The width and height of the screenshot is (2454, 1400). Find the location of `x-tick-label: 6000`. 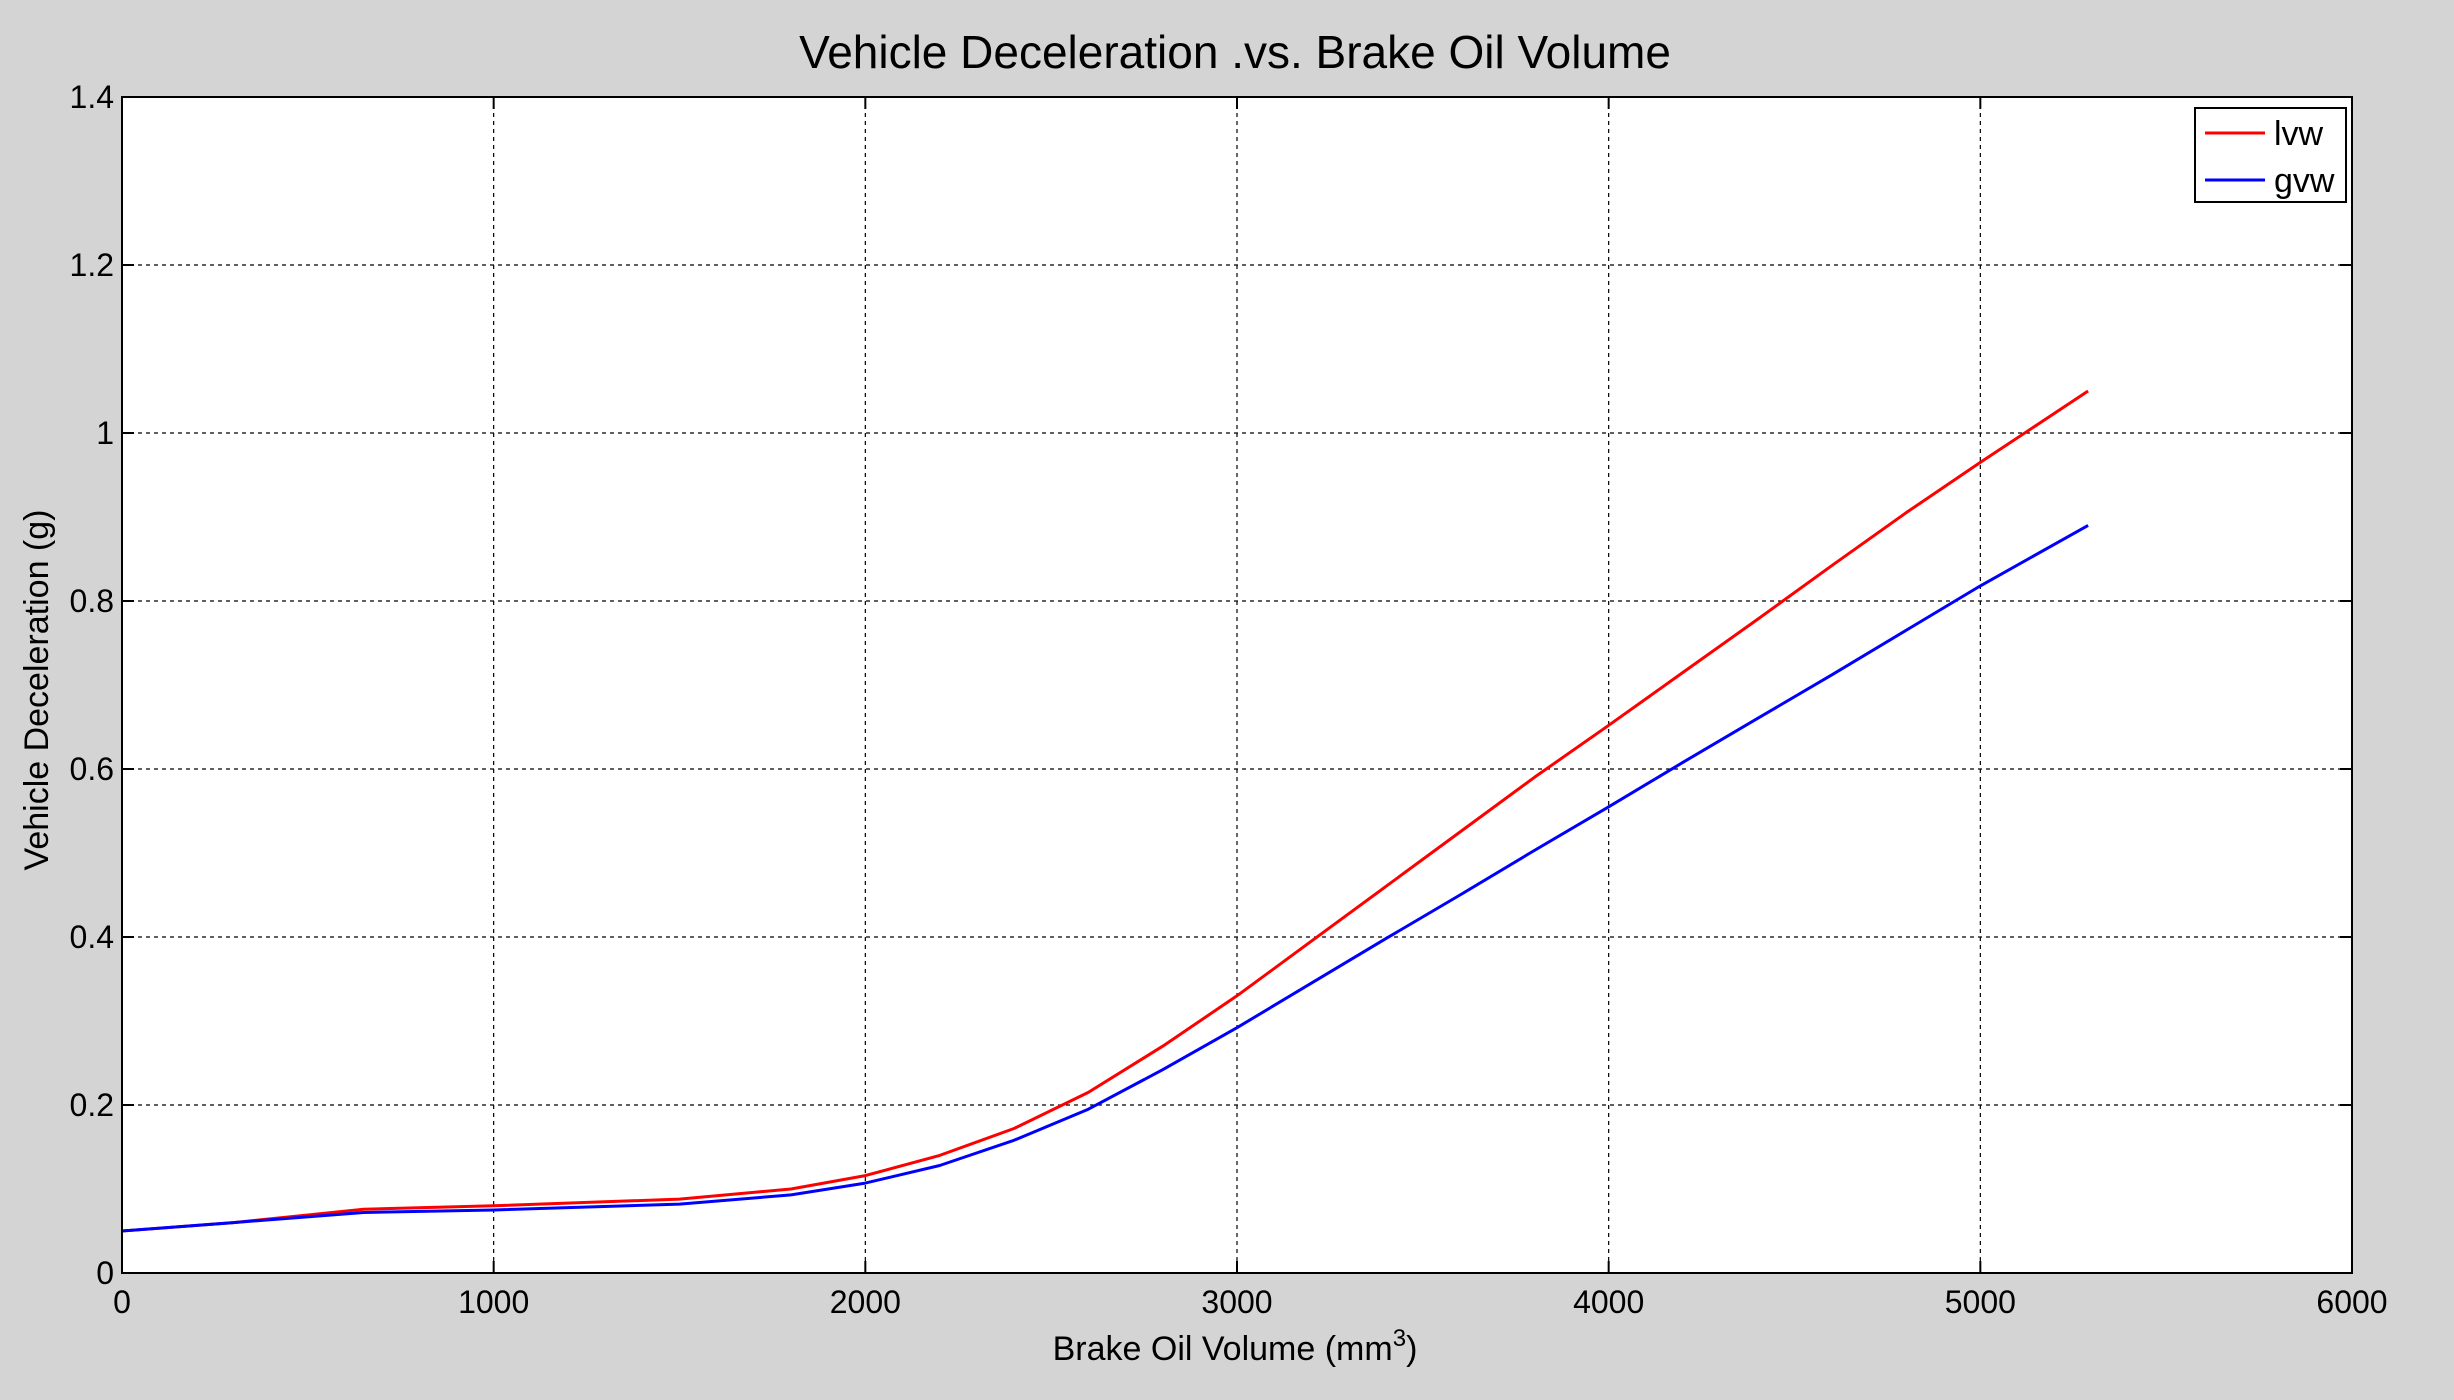

x-tick-label: 6000 is located at coordinates (2351, 1302).